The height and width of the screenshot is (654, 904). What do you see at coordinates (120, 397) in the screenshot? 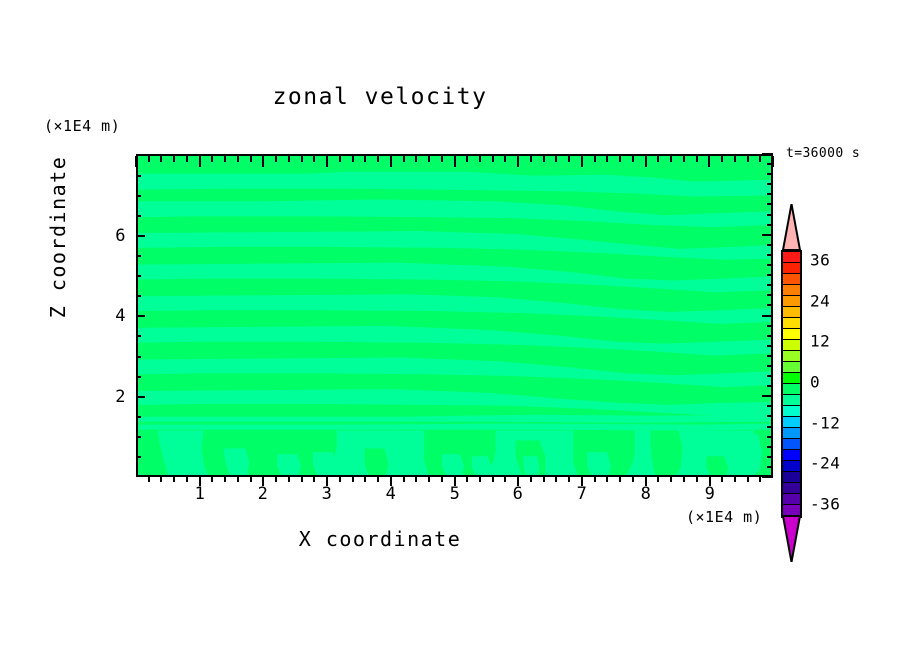
I see `y-ticklabel: 2` at bounding box center [120, 397].